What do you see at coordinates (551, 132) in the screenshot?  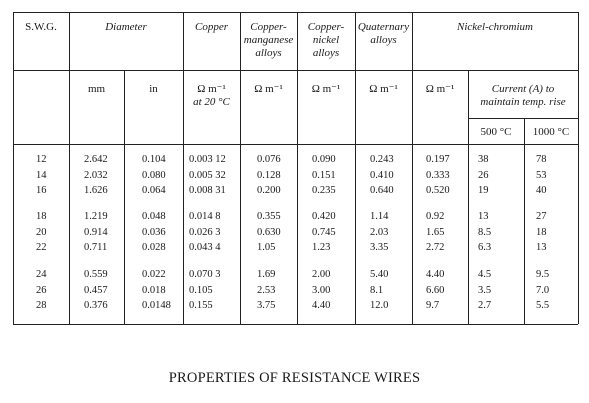 I see `current-1000c-header: 1000 °C` at bounding box center [551, 132].